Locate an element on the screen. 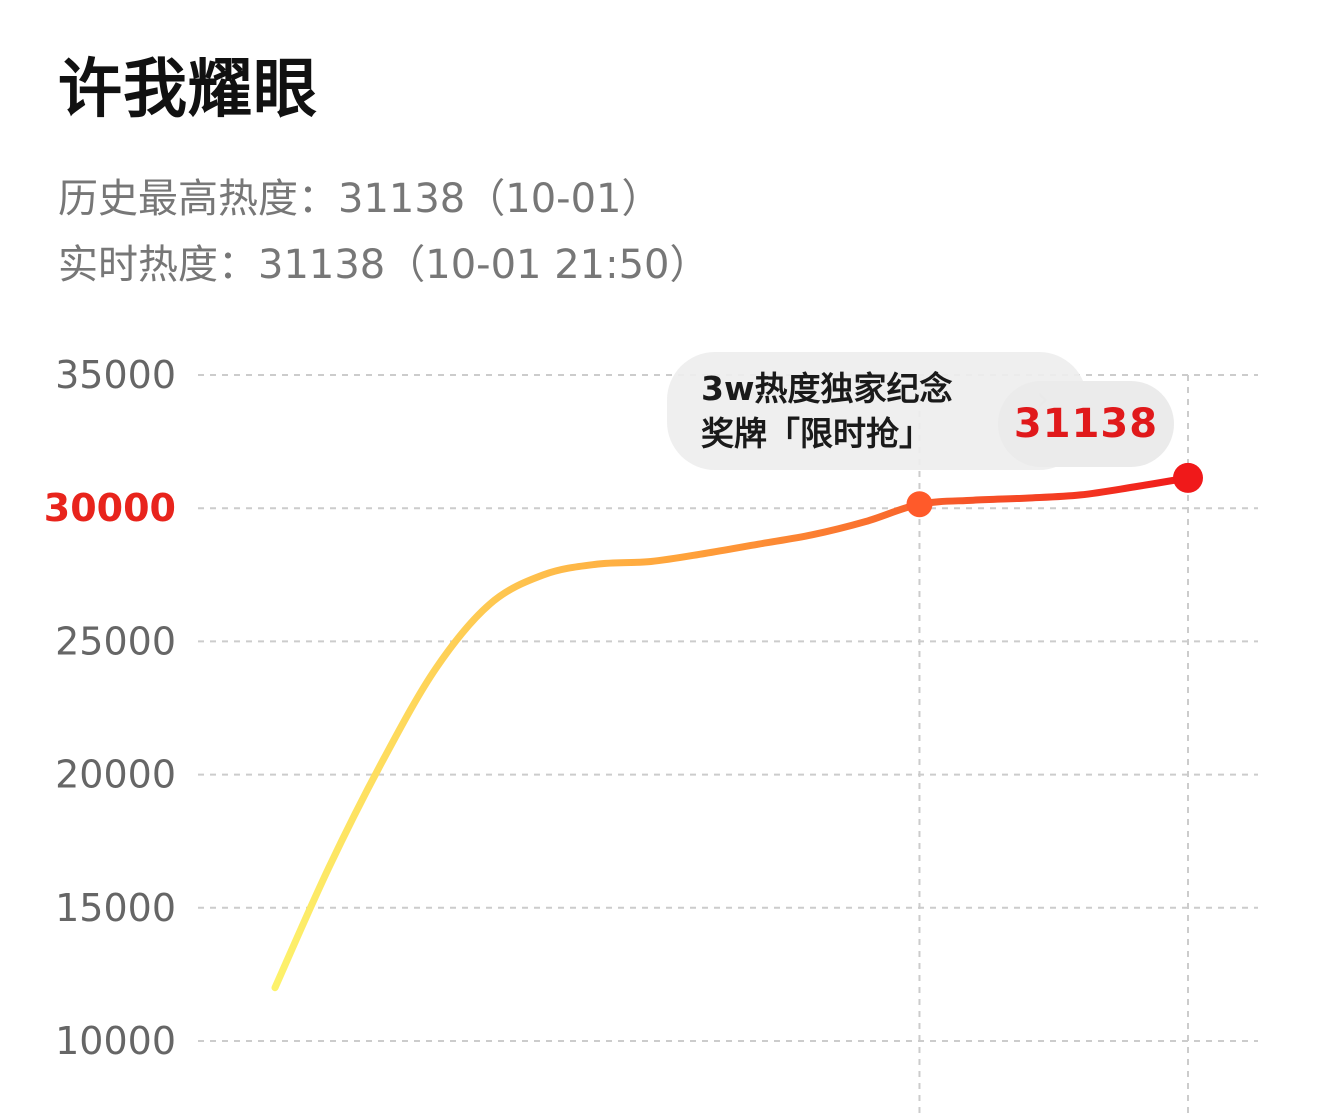  y-tick-label-15000: 15000 is located at coordinates (115, 908).